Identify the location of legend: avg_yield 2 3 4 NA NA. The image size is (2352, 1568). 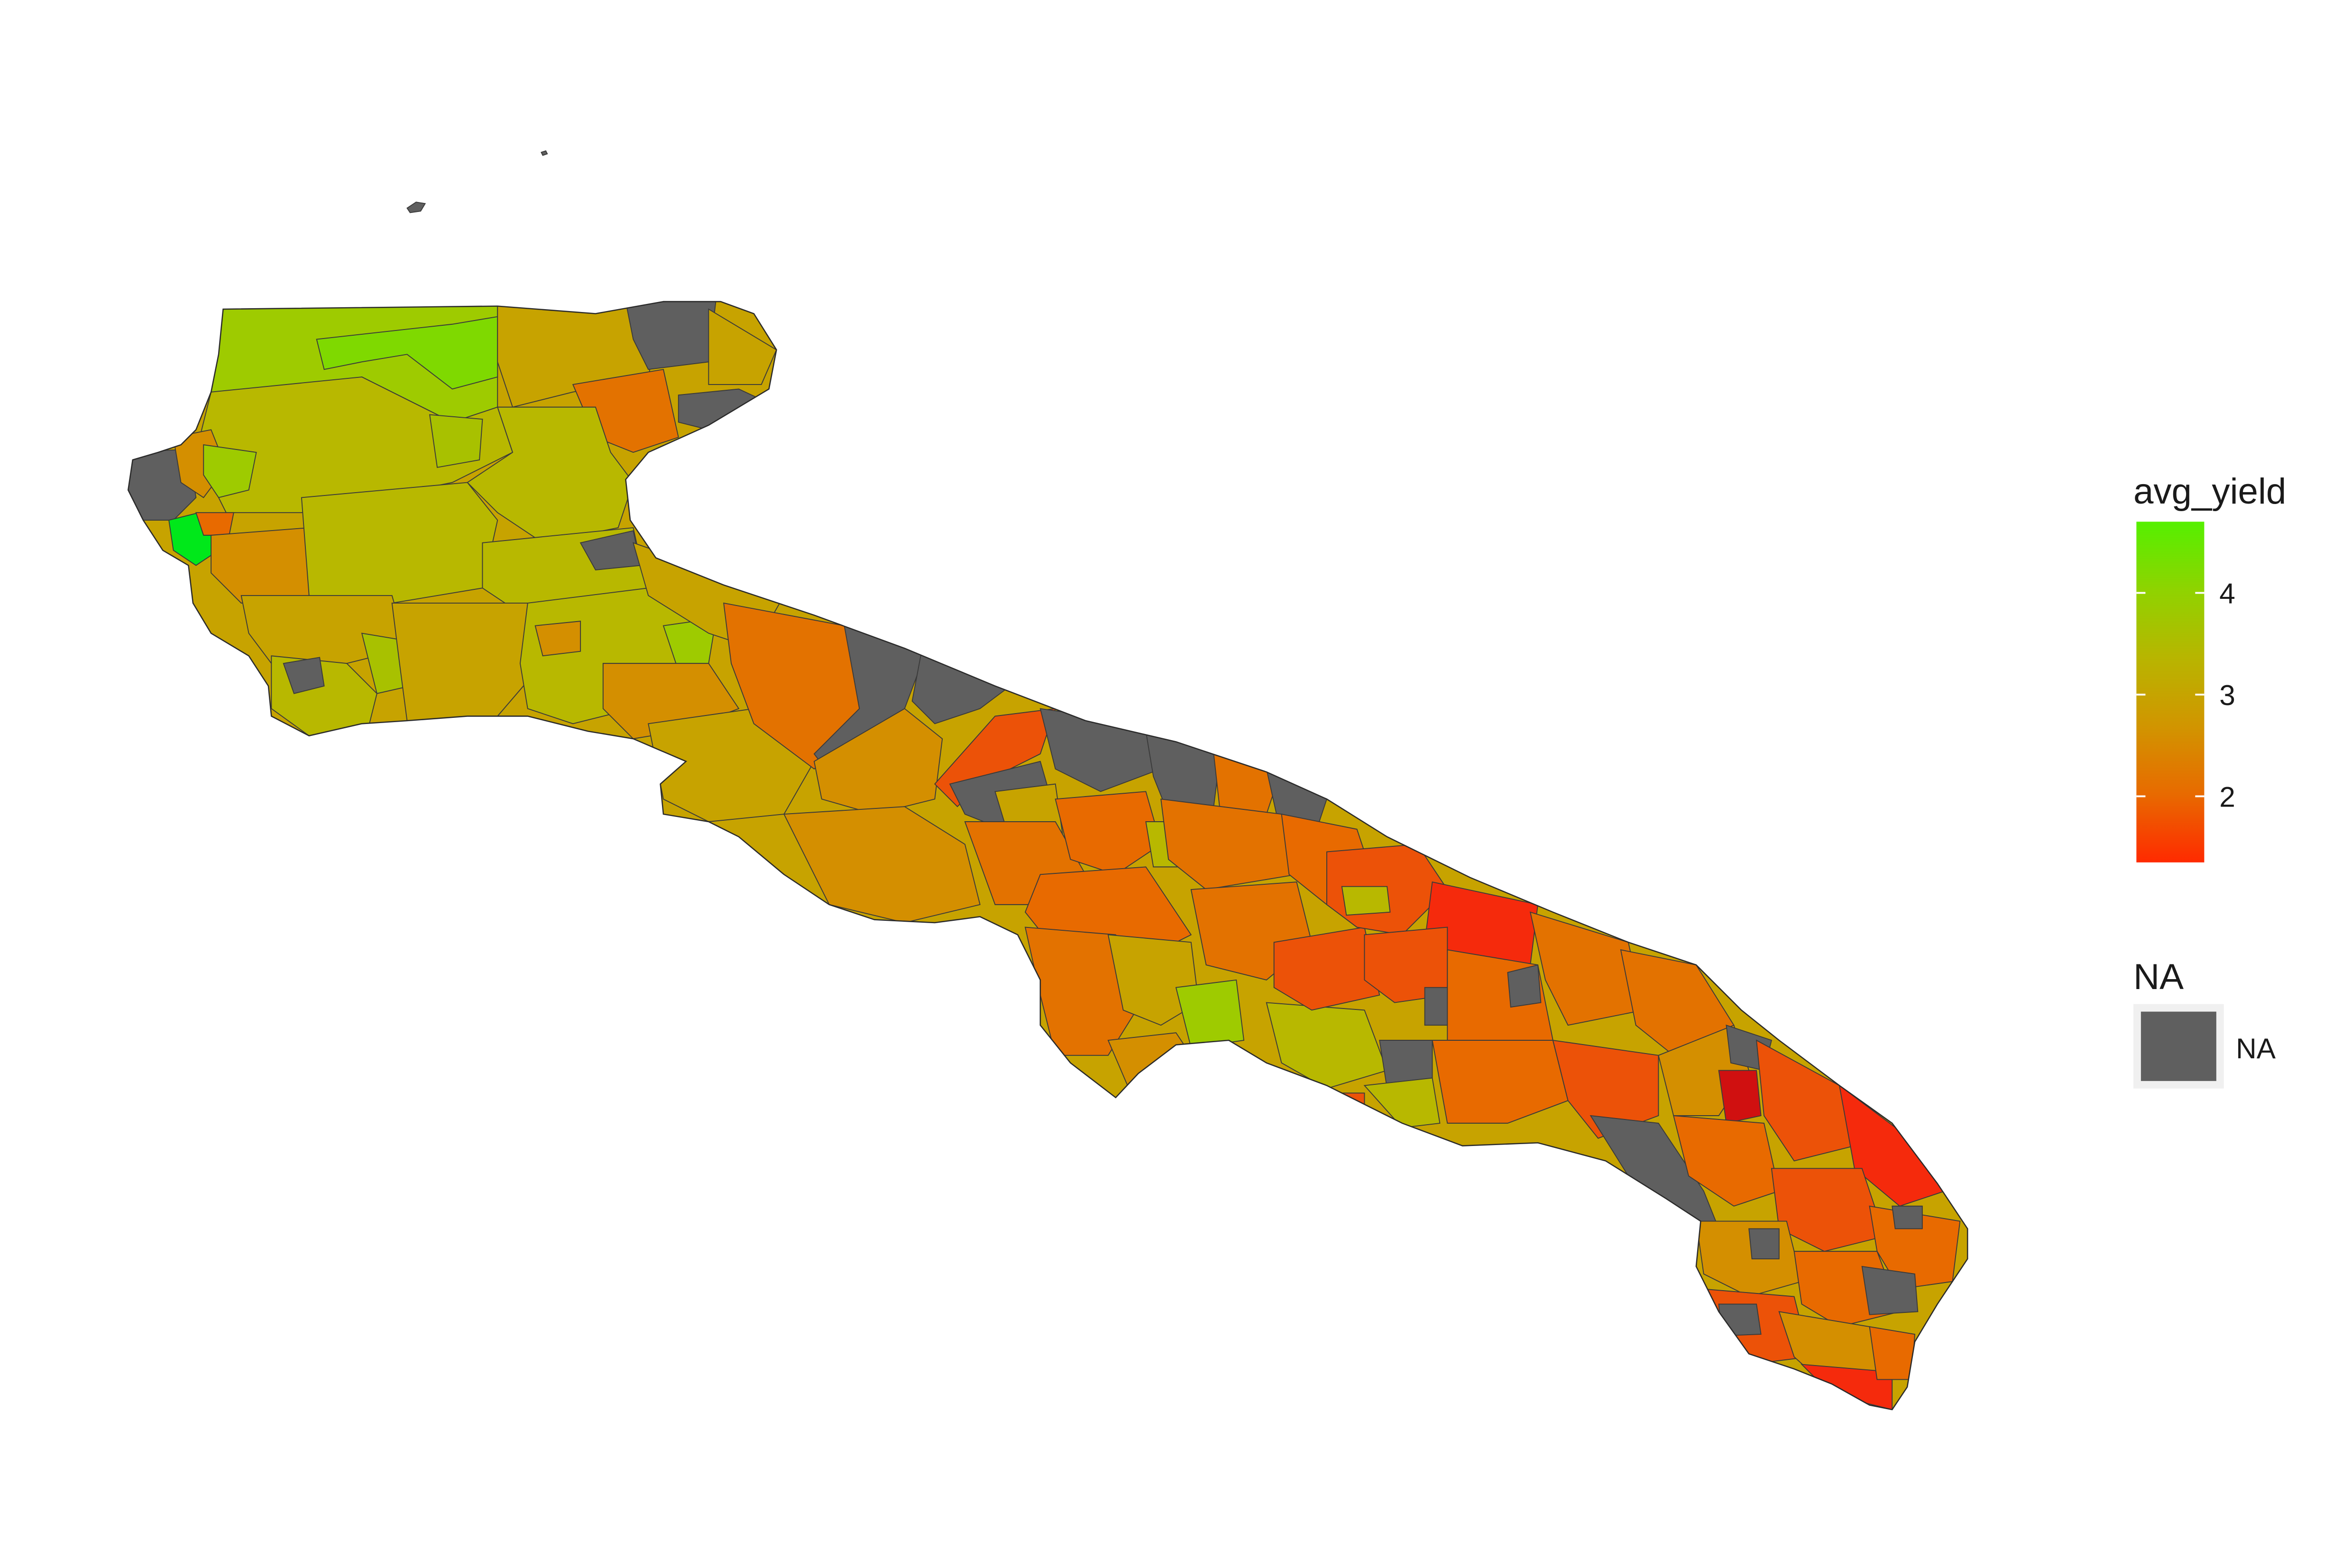
(2209, 780).